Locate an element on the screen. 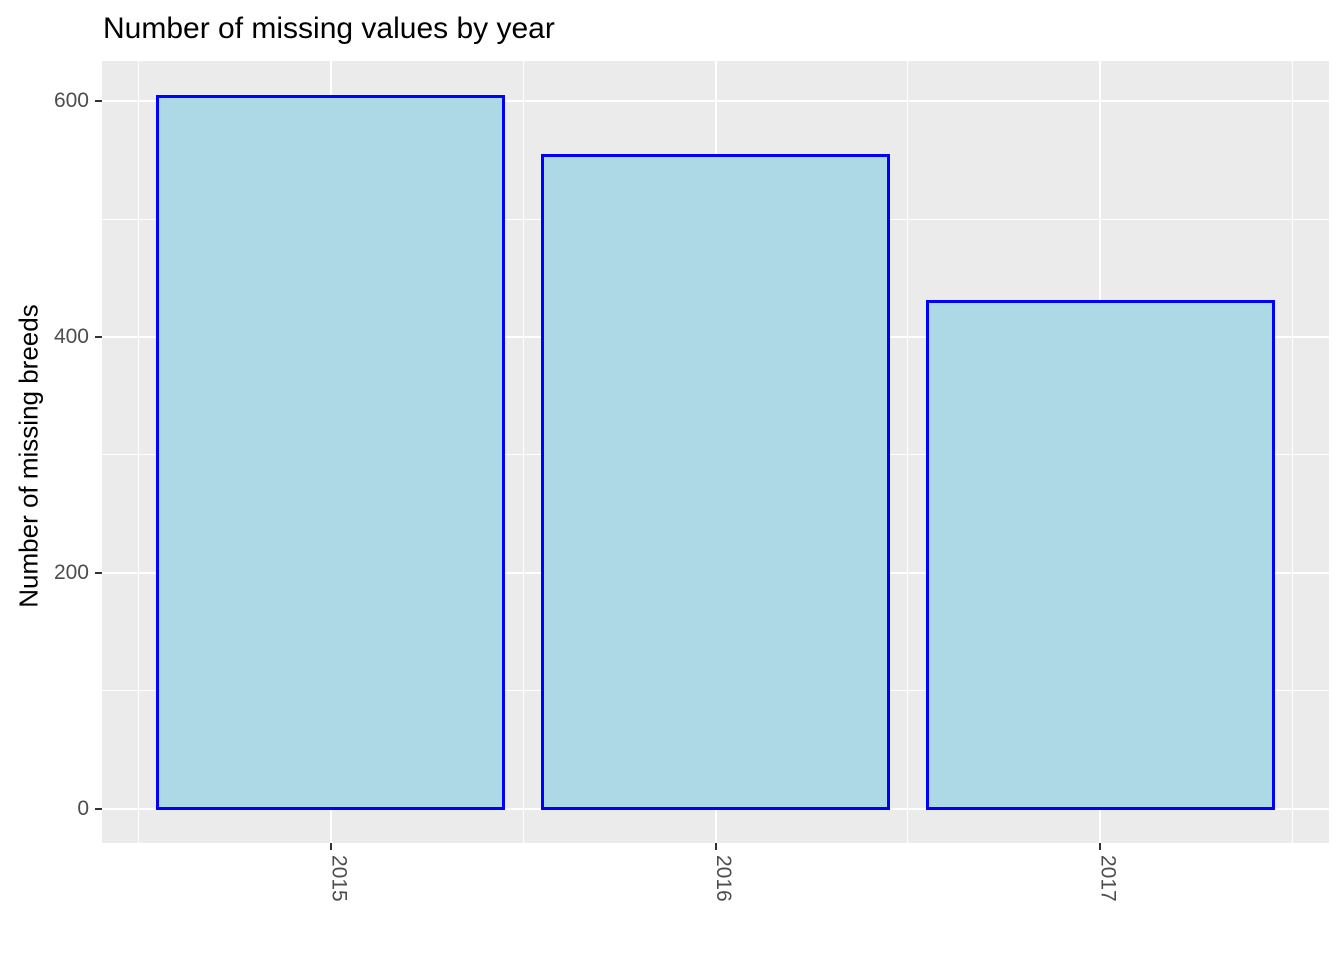 This screenshot has height=960, width=1344. y-tick-label: 200 is located at coordinates (71, 572).